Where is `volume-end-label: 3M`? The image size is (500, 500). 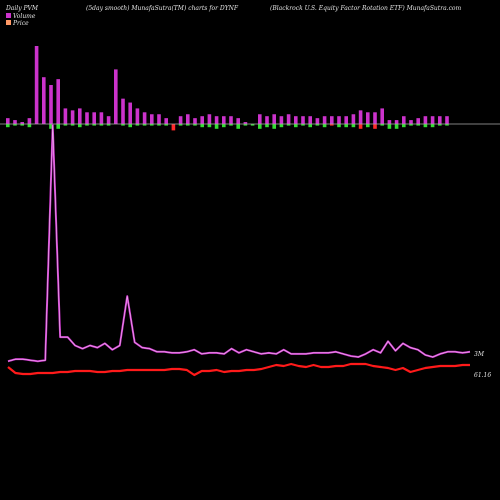
volume-end-label: 3M is located at coordinates (479, 354).